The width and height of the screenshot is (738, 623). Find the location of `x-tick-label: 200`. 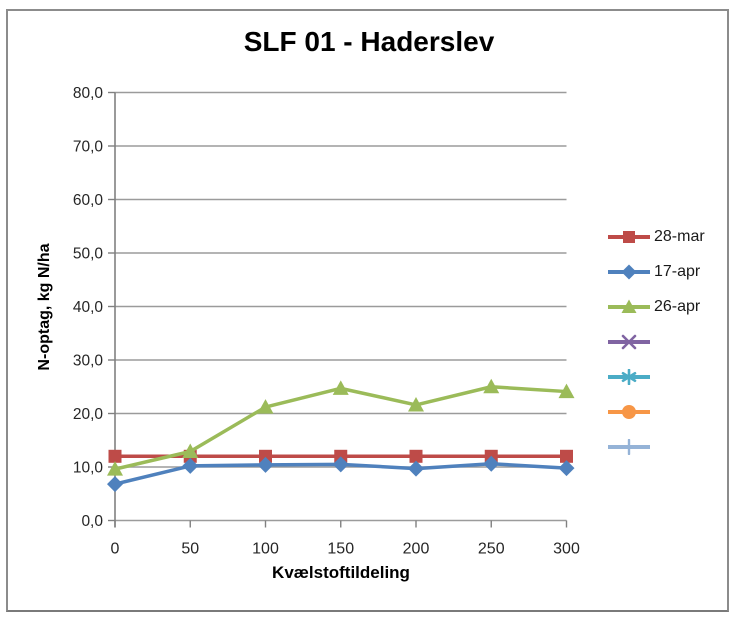

x-tick-label: 200 is located at coordinates (416, 549).